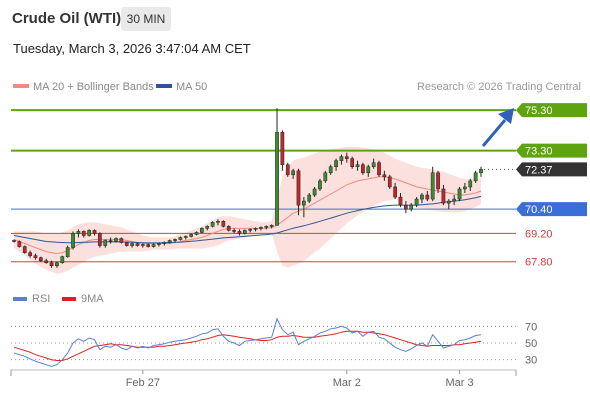 The height and width of the screenshot is (400, 590). I want to click on rsi-line, so click(247, 342).